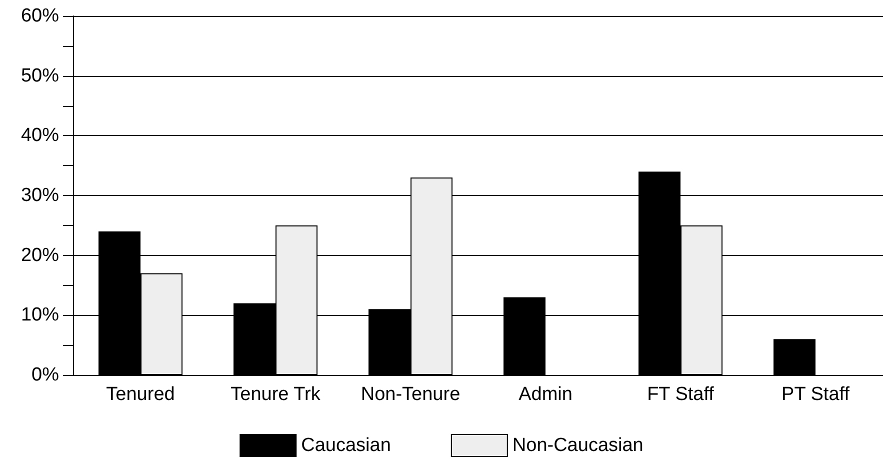 The width and height of the screenshot is (883, 466). I want to click on y-tick-label: 20%, so click(40, 255).